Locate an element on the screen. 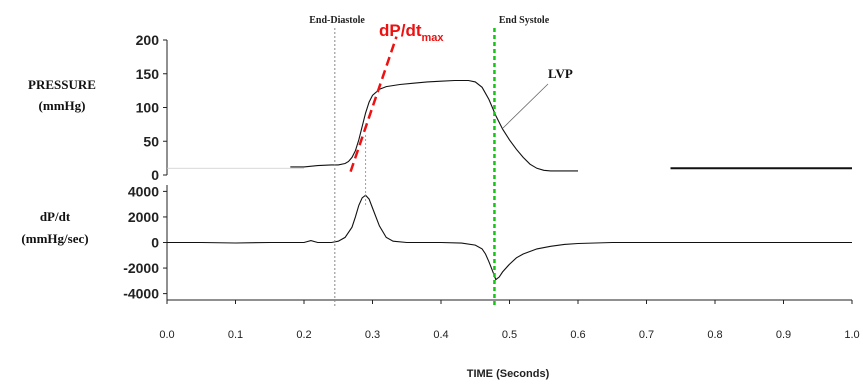  dpdt-ylabel-line1: dP/dt is located at coordinates (55, 216).